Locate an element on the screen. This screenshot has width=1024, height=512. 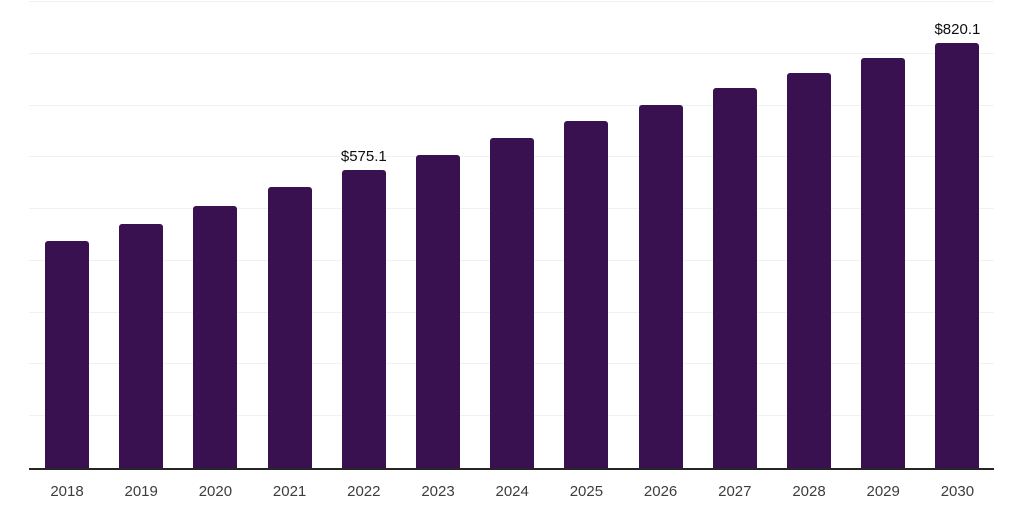
bar-2019 is located at coordinates (141, 346).